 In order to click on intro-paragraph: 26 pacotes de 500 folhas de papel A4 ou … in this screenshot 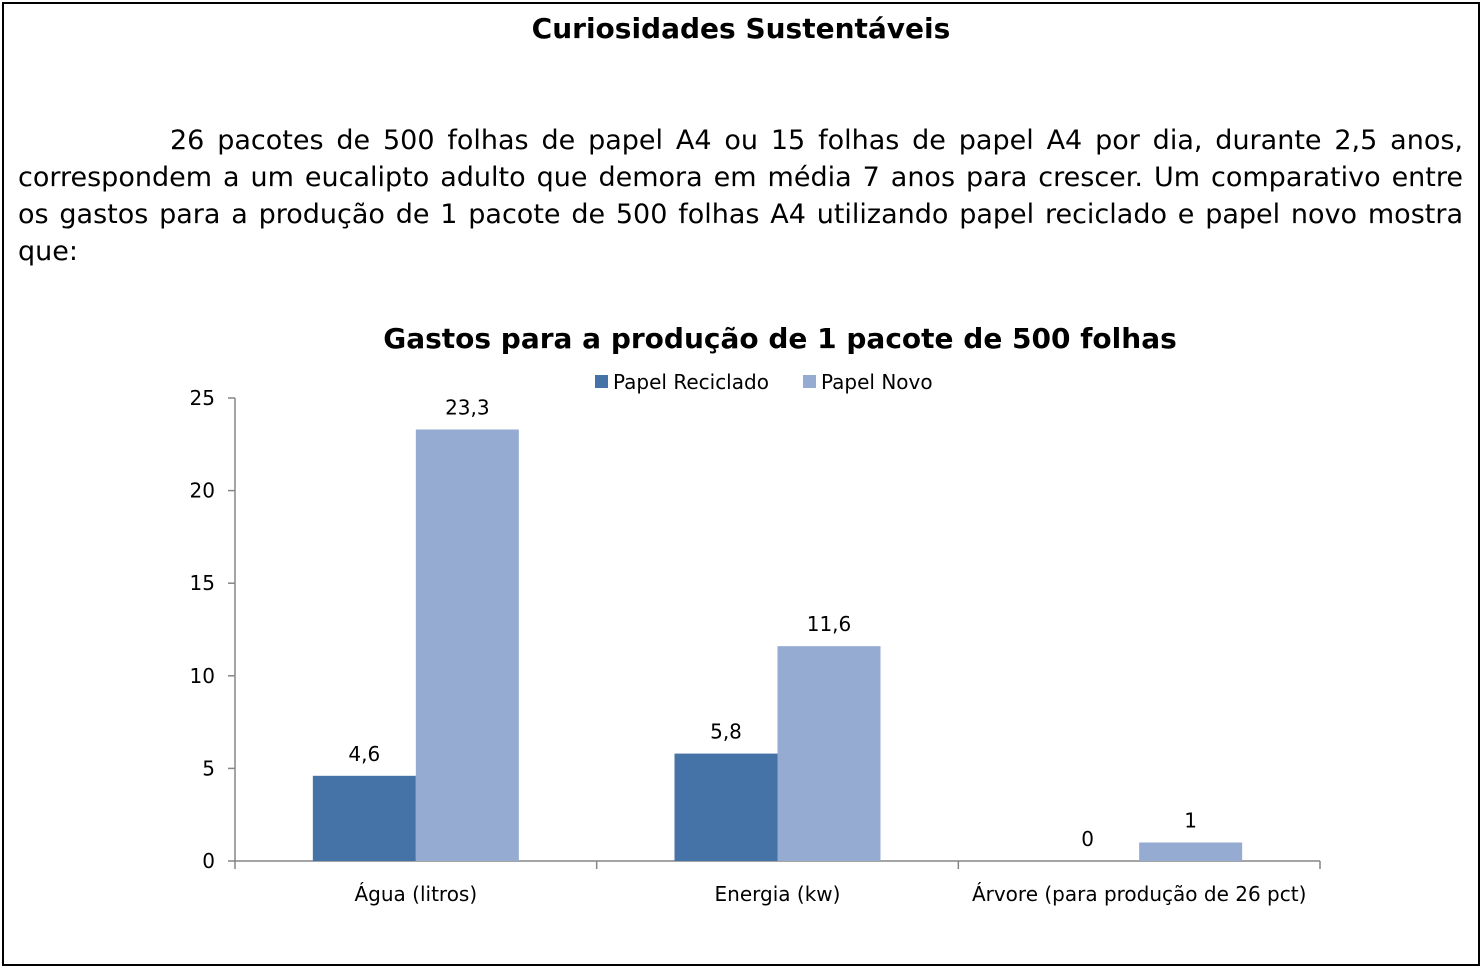, I will do `click(740, 196)`.